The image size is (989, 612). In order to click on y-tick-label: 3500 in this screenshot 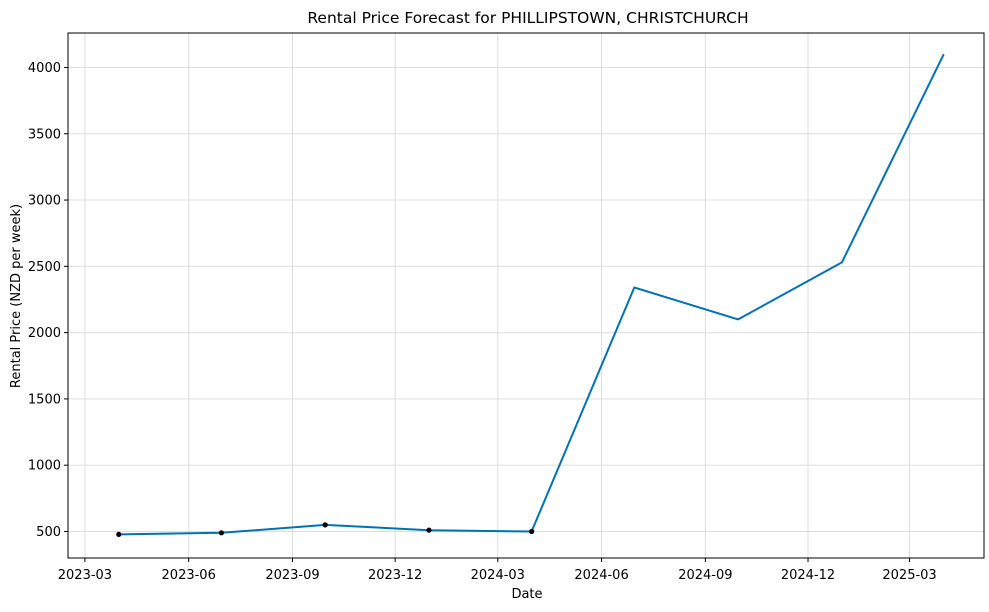, I will do `click(44, 134)`.